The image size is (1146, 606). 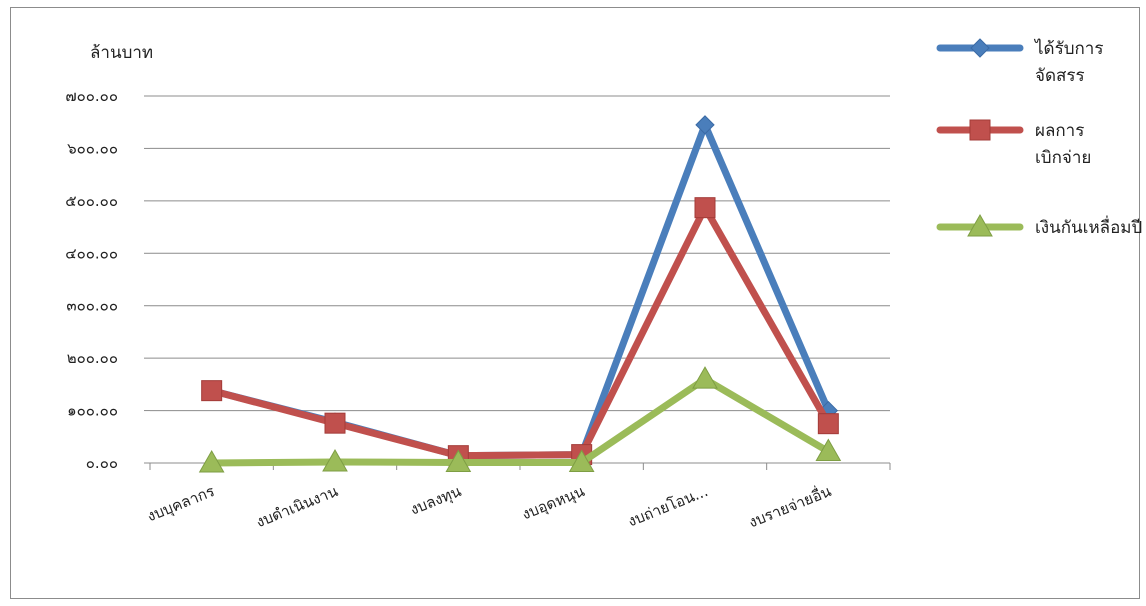 I want to click on legend-label: จัดสรร, so click(x=1060, y=76).